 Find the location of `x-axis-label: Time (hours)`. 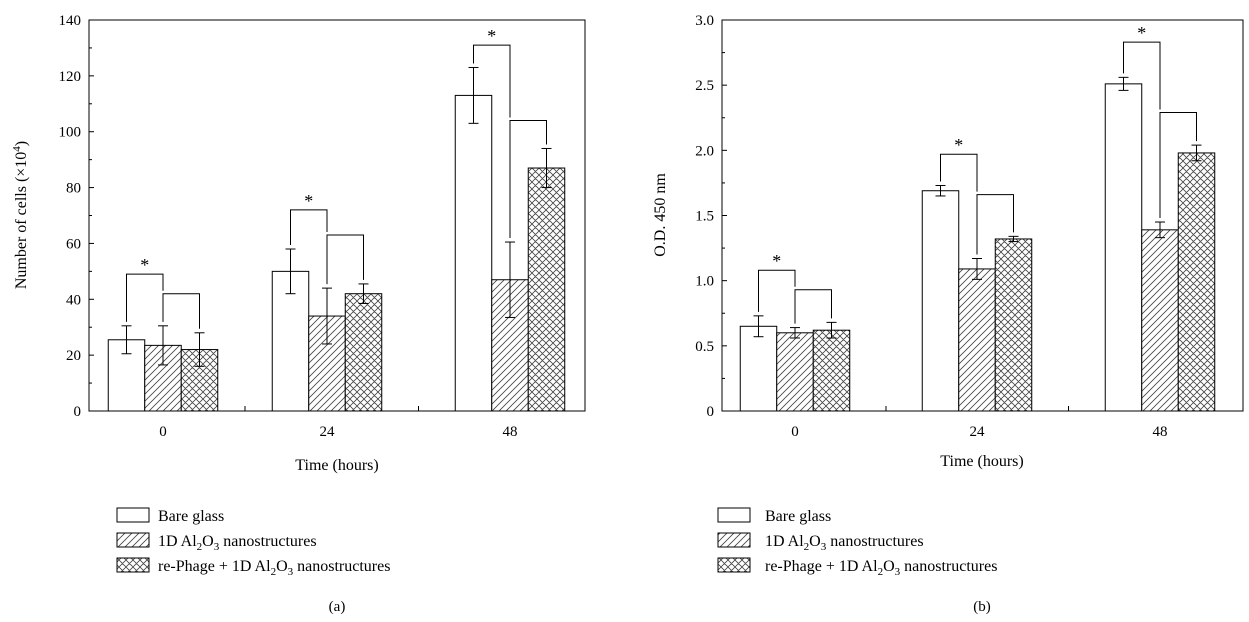

x-axis-label: Time (hours) is located at coordinates (336, 465).